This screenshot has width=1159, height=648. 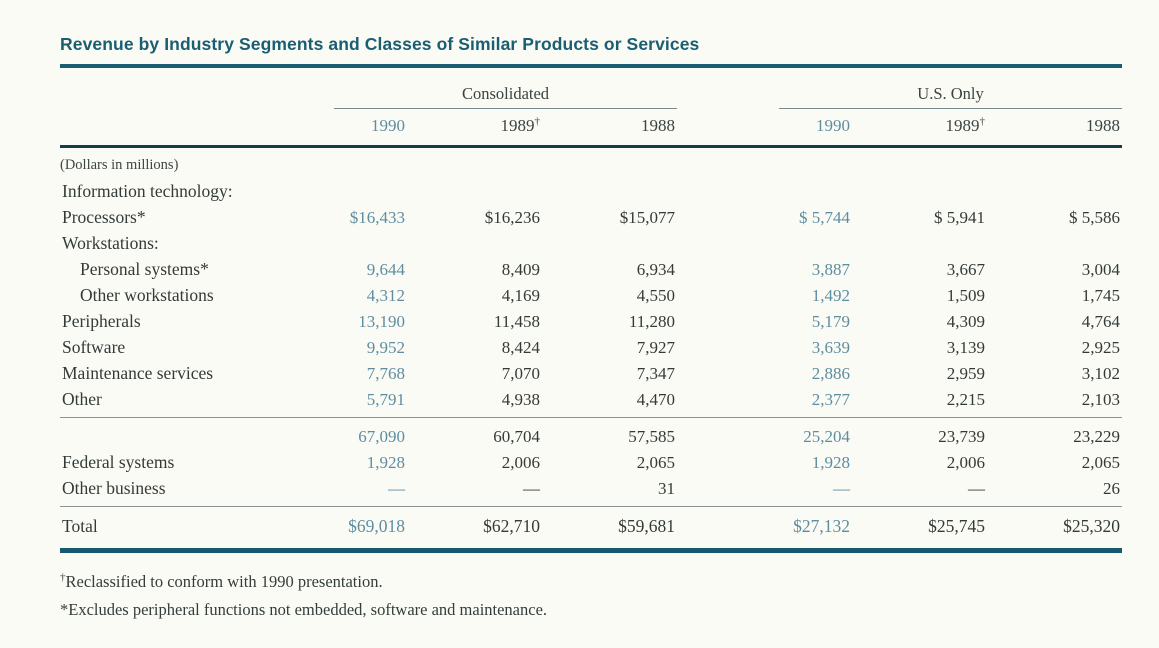 I want to click on year-us-1989: 1989†, so click(x=920, y=128).